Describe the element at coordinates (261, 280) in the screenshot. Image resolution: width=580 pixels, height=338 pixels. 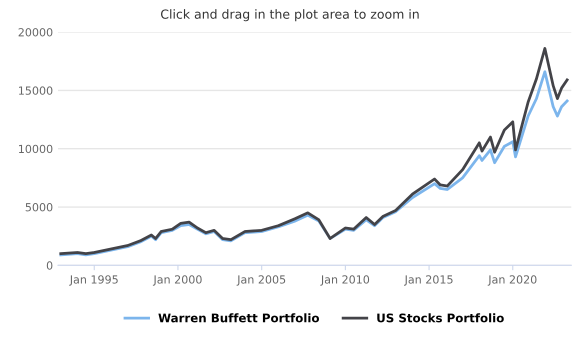
I see `x-tick-label: Jan 2005` at that location.